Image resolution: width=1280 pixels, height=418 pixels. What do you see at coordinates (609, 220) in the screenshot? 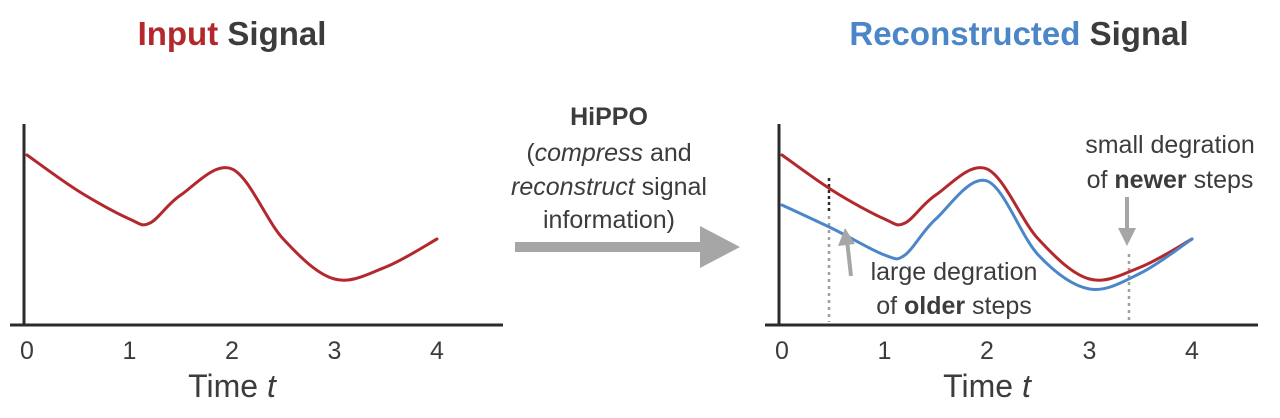
I see `transform-line-information: information)` at bounding box center [609, 220].